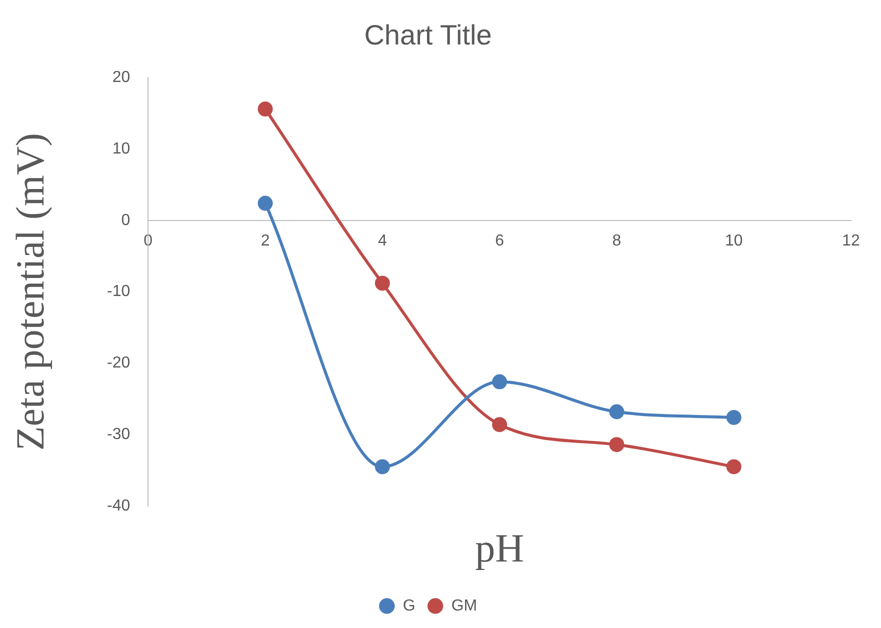  Describe the element at coordinates (125, 220) in the screenshot. I see `y-tick-label: 0` at that location.